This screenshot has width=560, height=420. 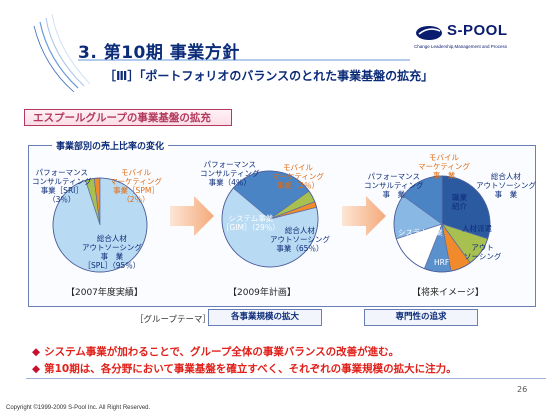 What do you see at coordinates (216, 352) in the screenshot?
I see `bullet-1: ◆ システム事業が加わることで、グループ全体の事業バランスの改善が進む。` at bounding box center [216, 352].